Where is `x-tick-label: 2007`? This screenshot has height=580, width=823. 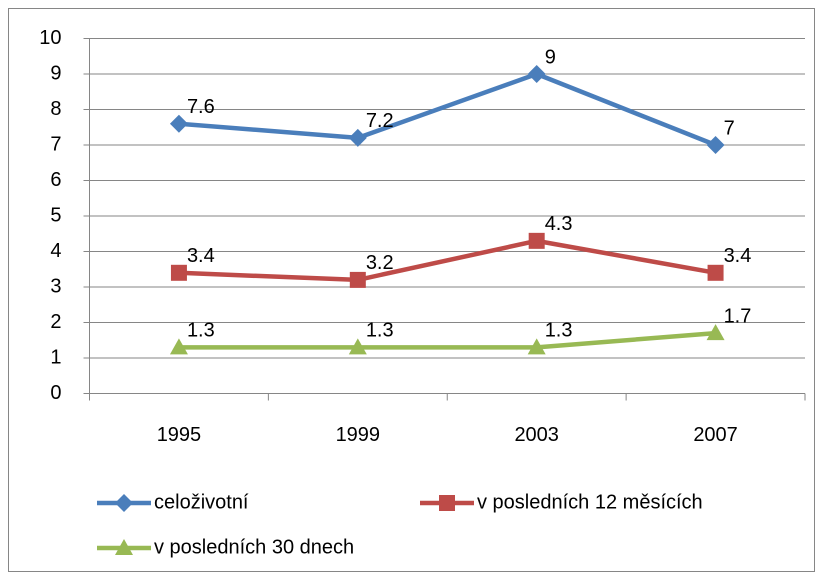 x-tick-label: 2007 is located at coordinates (715, 435).